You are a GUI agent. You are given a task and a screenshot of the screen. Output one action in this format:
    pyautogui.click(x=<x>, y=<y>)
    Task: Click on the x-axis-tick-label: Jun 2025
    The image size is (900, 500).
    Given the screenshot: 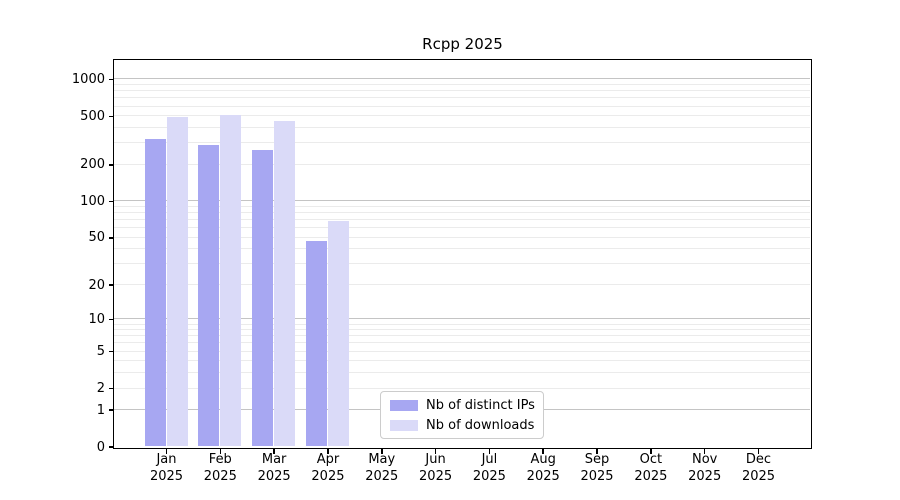 What is the action you would take?
    pyautogui.click(x=436, y=468)
    